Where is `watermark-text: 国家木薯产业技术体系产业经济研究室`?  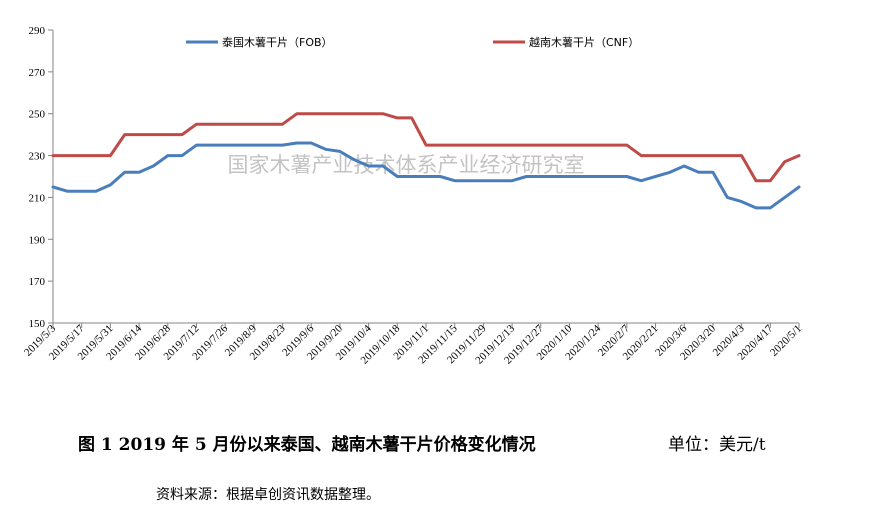
watermark-text: 国家木薯产业技术体系产业经济研究室 is located at coordinates (406, 165).